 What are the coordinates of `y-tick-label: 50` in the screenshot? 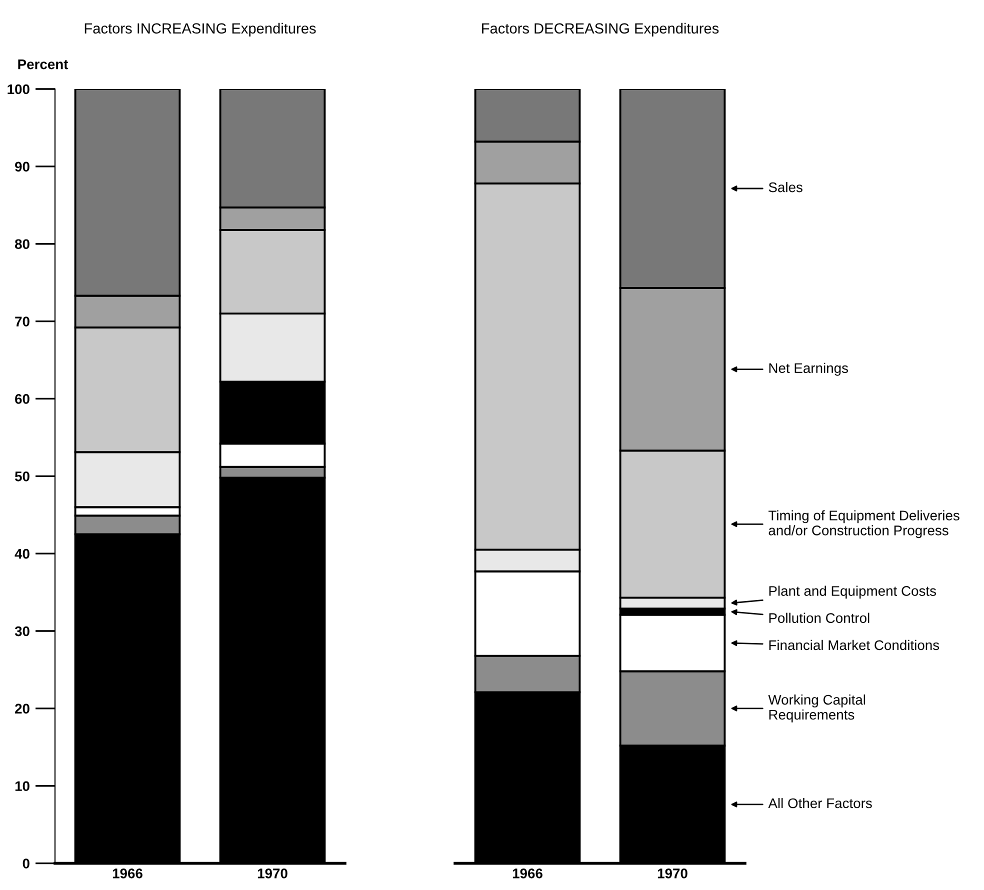 It's located at (22, 476).